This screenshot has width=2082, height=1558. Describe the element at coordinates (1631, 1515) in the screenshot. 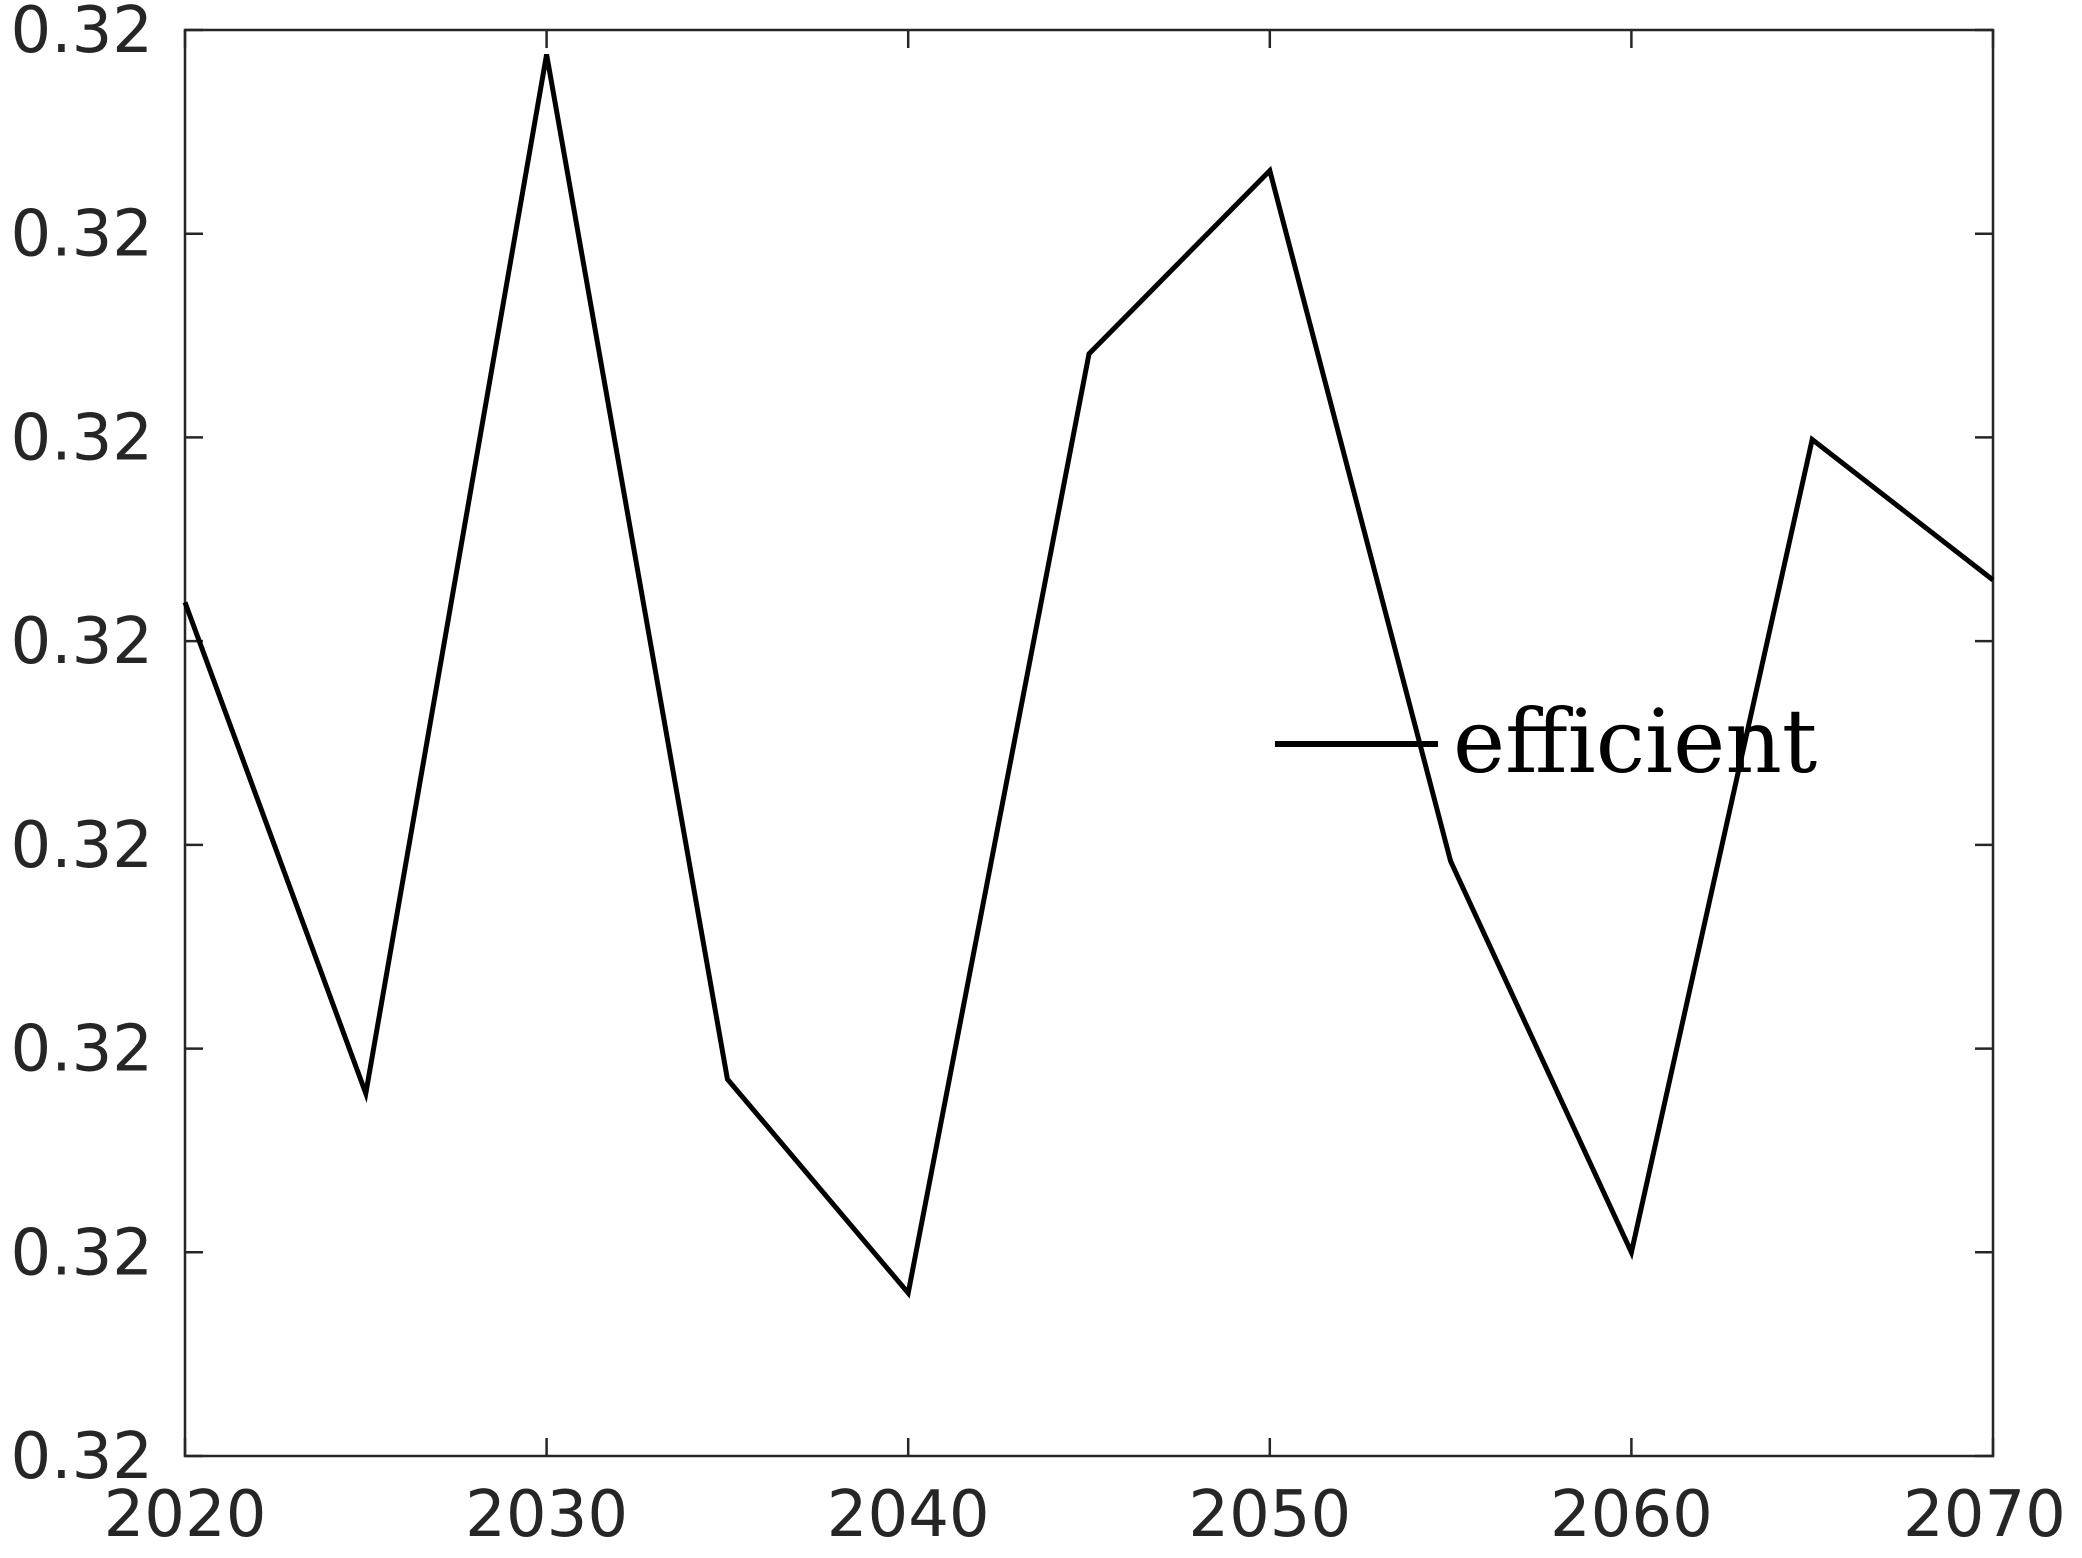

I see `x-tick-label: 2060` at that location.